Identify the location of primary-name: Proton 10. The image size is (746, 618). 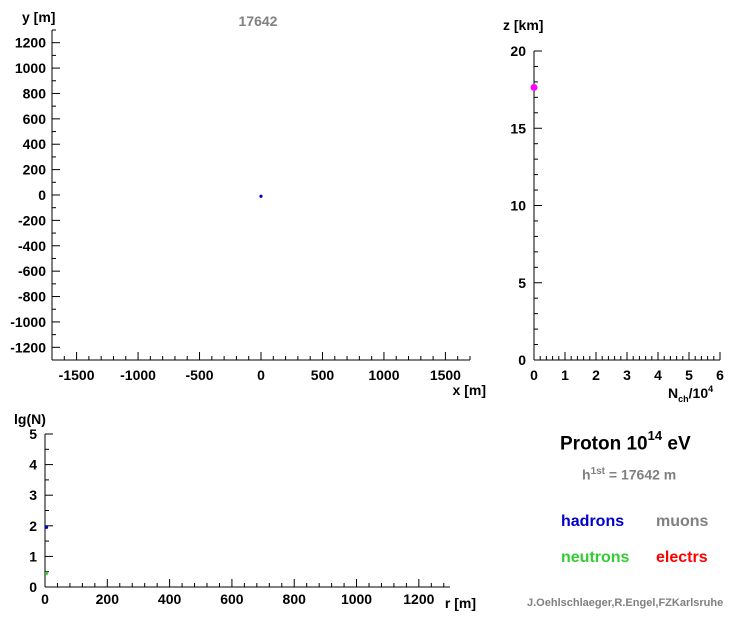
(604, 444).